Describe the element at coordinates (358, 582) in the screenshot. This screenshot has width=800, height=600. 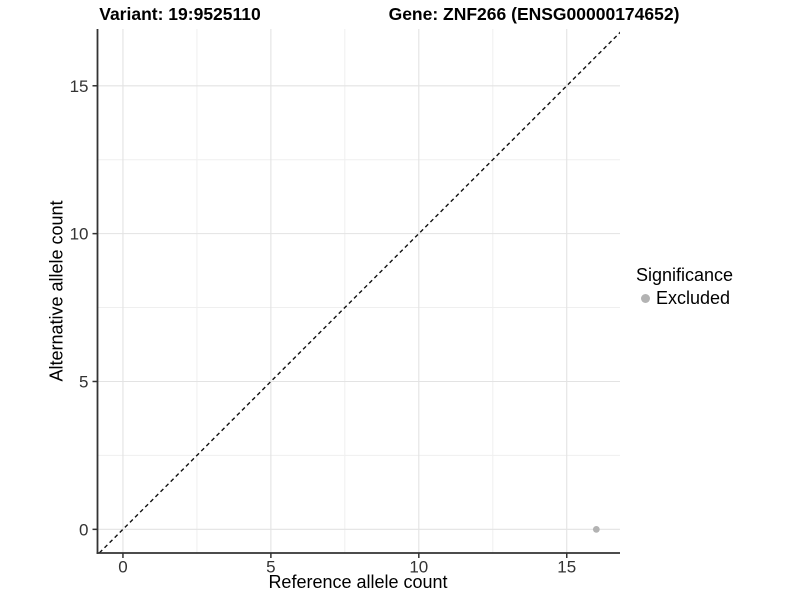
I see `x-axis-title: Reference allele count` at that location.